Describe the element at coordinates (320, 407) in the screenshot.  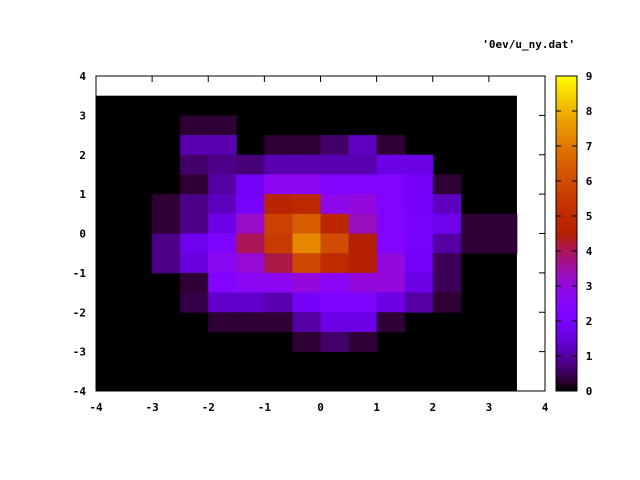
I see `x-tick-label: 0` at that location.